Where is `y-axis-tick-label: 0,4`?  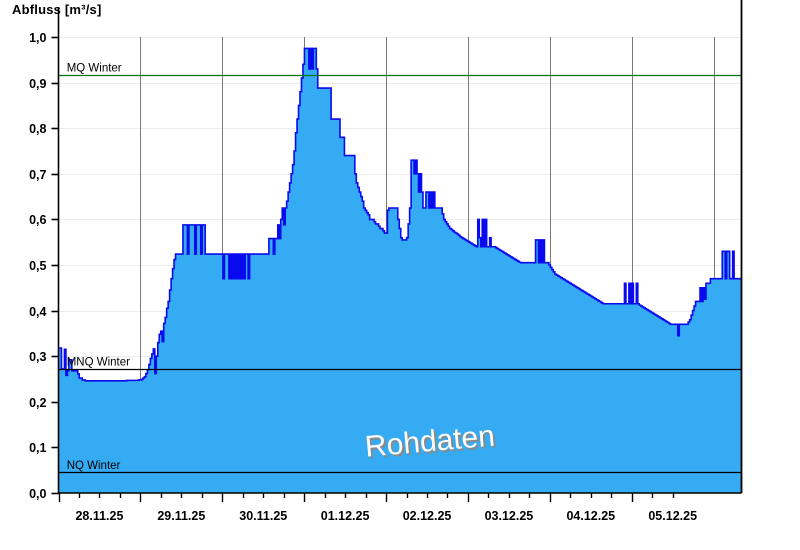 y-axis-tick-label: 0,4 is located at coordinates (37, 312).